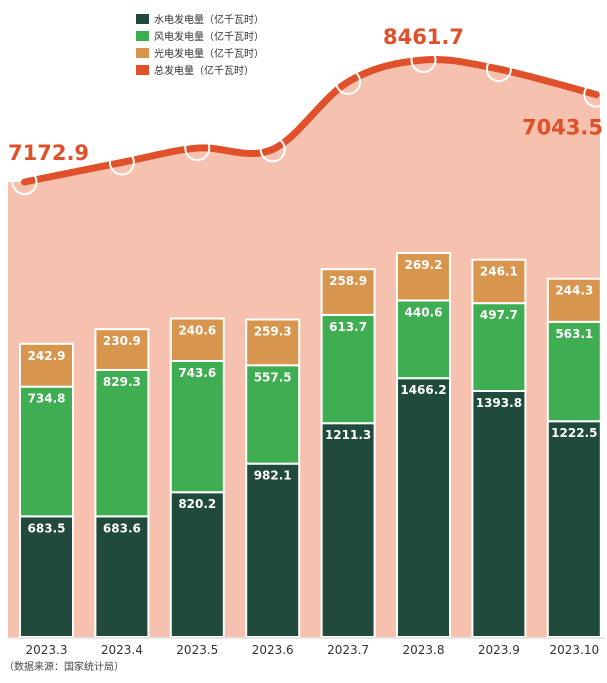  Describe the element at coordinates (47, 650) in the screenshot. I see `x-tick-label: 2023.3` at that location.